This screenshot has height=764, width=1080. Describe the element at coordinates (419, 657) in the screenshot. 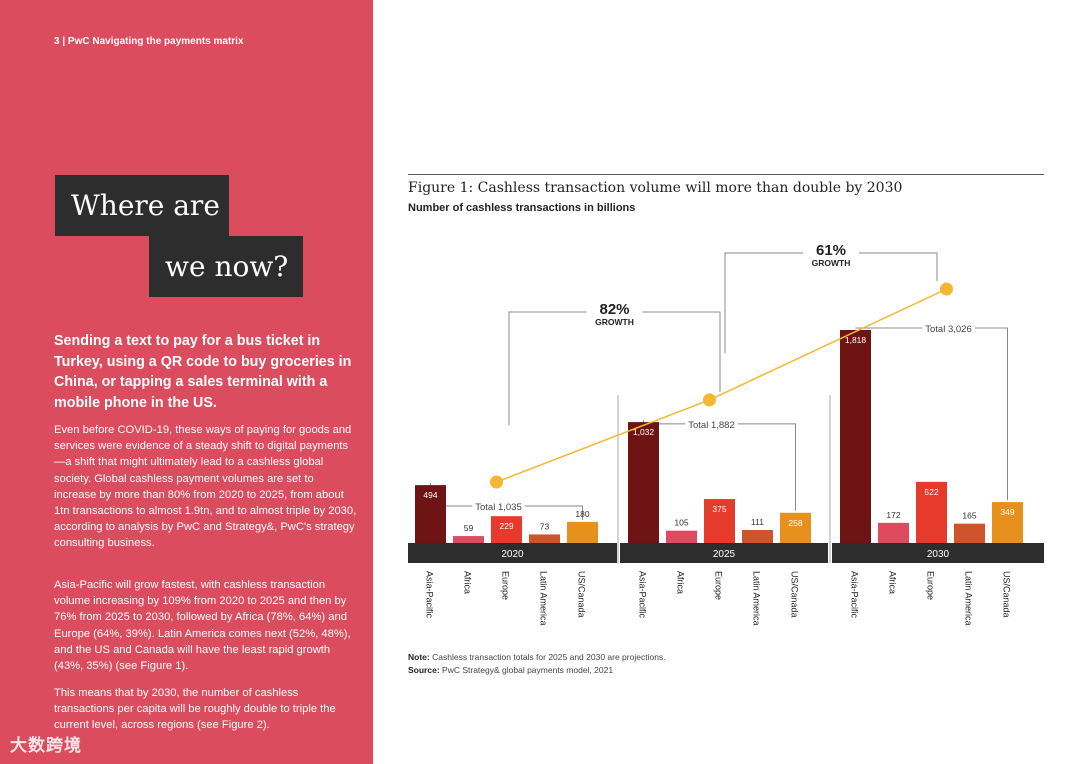

I see `note-label: Note:` at that location.